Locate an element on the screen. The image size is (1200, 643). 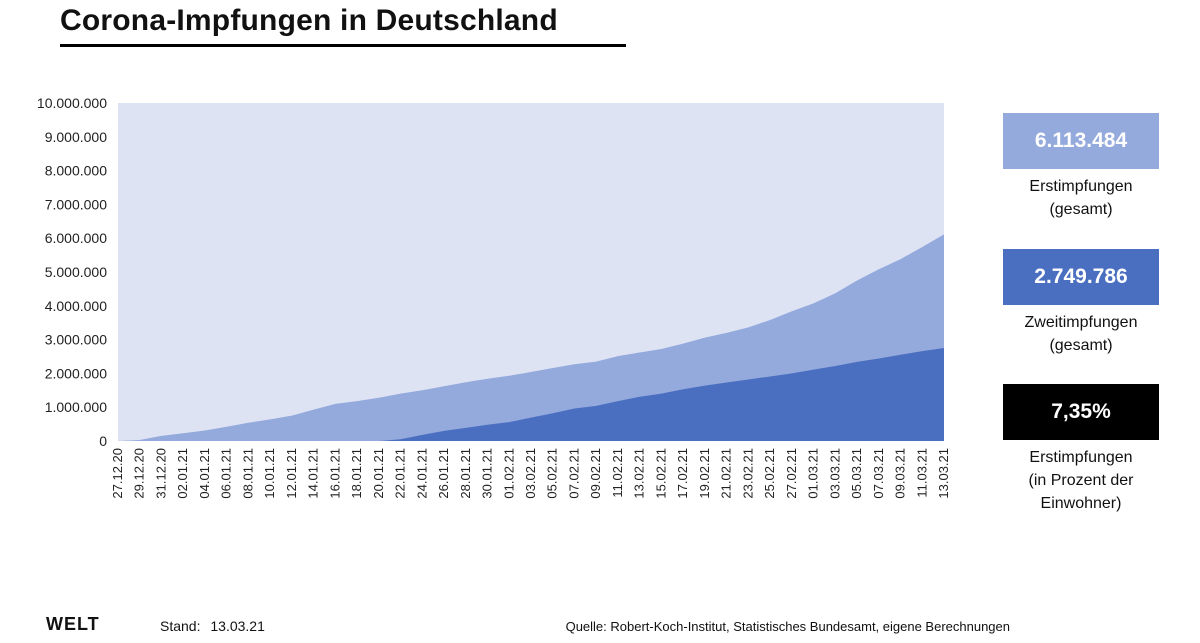
x-tick-label: 17.02.21 is located at coordinates (682, 473).